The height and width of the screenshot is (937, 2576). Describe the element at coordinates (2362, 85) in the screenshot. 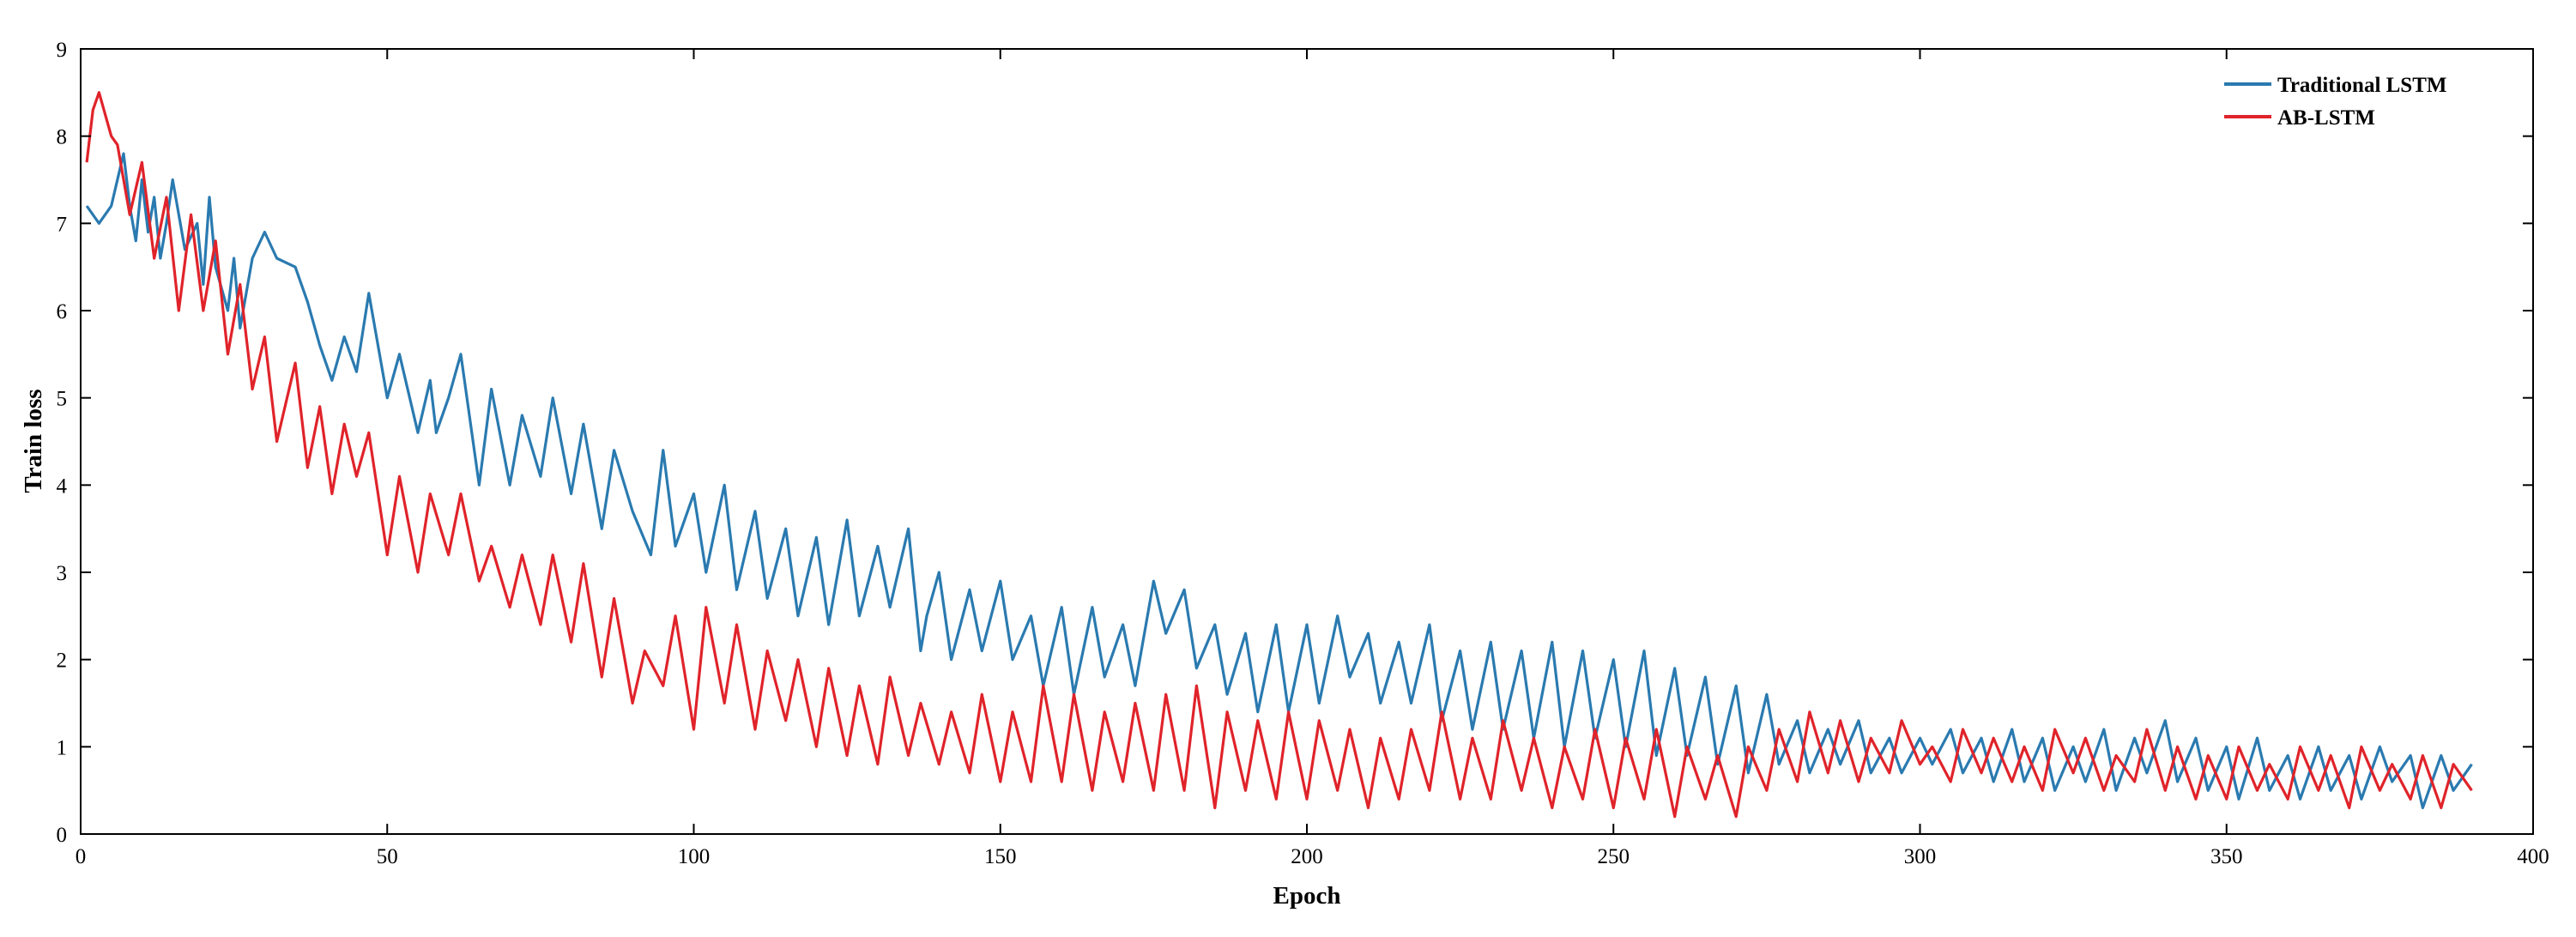

I see `legend-label-0: Traditional LSTM` at that location.